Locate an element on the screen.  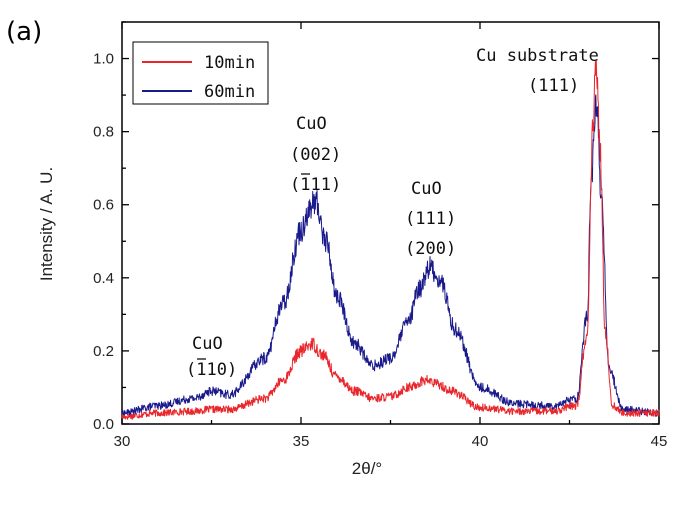
x-tick-label: 40 is located at coordinates (480, 441).